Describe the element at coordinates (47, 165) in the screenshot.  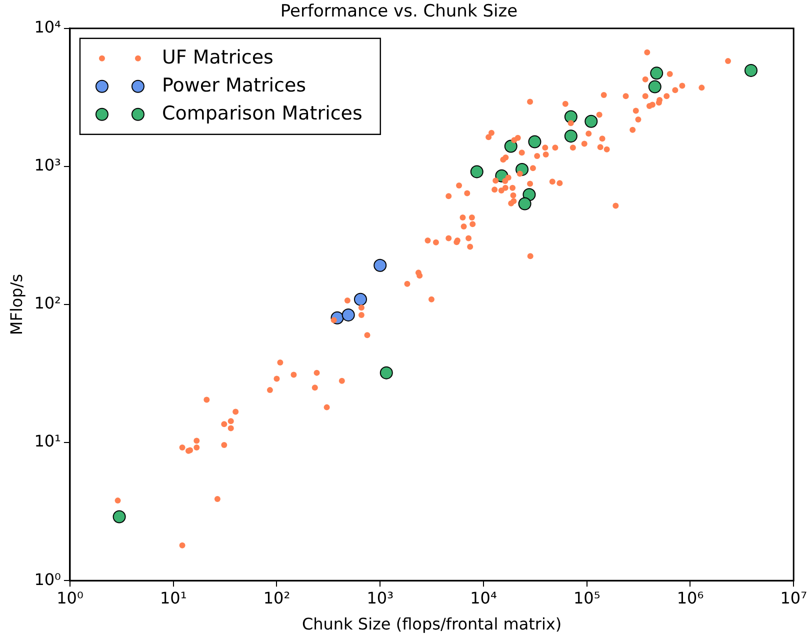
I see `y-tick-label: 10³` at that location.